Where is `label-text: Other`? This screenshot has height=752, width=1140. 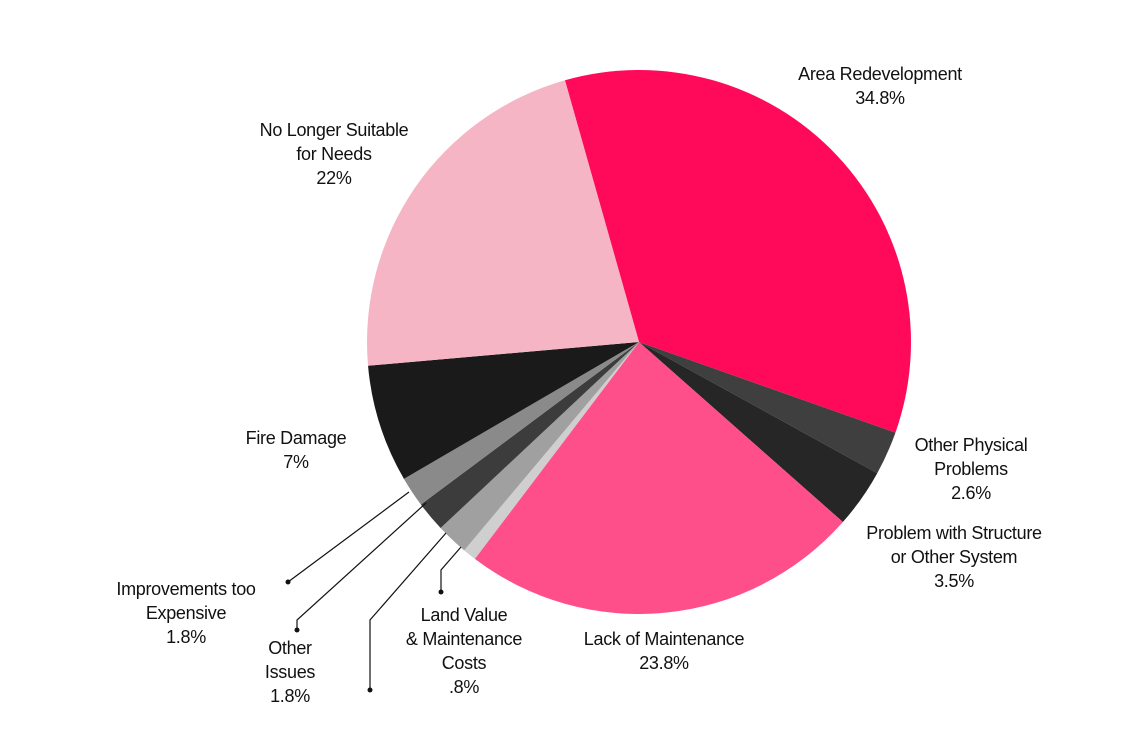 label-text: Other is located at coordinates (290, 648).